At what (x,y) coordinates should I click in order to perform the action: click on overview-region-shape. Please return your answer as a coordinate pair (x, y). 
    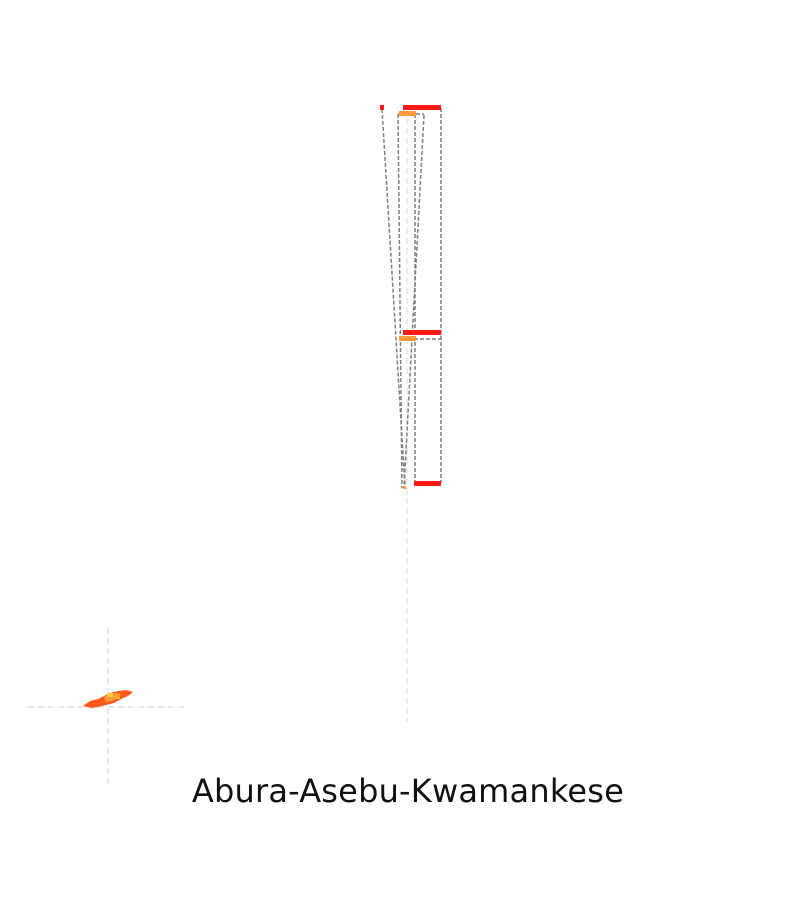
    Looking at the image, I should click on (108, 699).